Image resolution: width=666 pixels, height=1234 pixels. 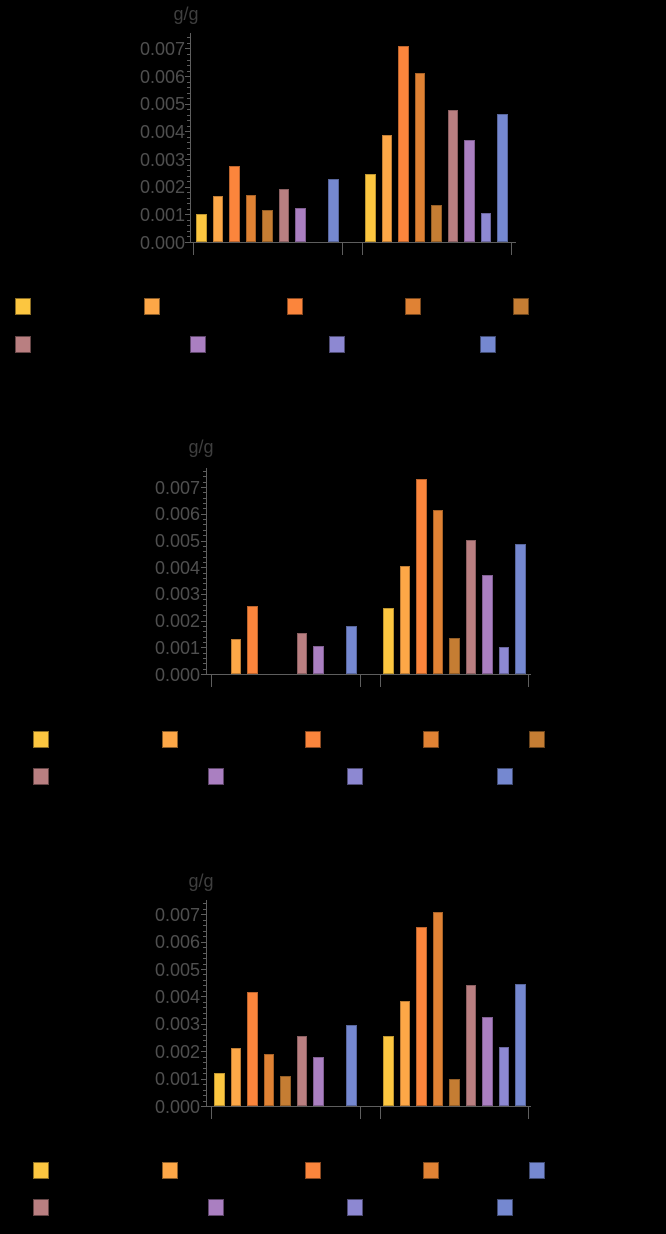 What do you see at coordinates (502, 178) in the screenshot?
I see `chart-1-bar-group2-series9` at bounding box center [502, 178].